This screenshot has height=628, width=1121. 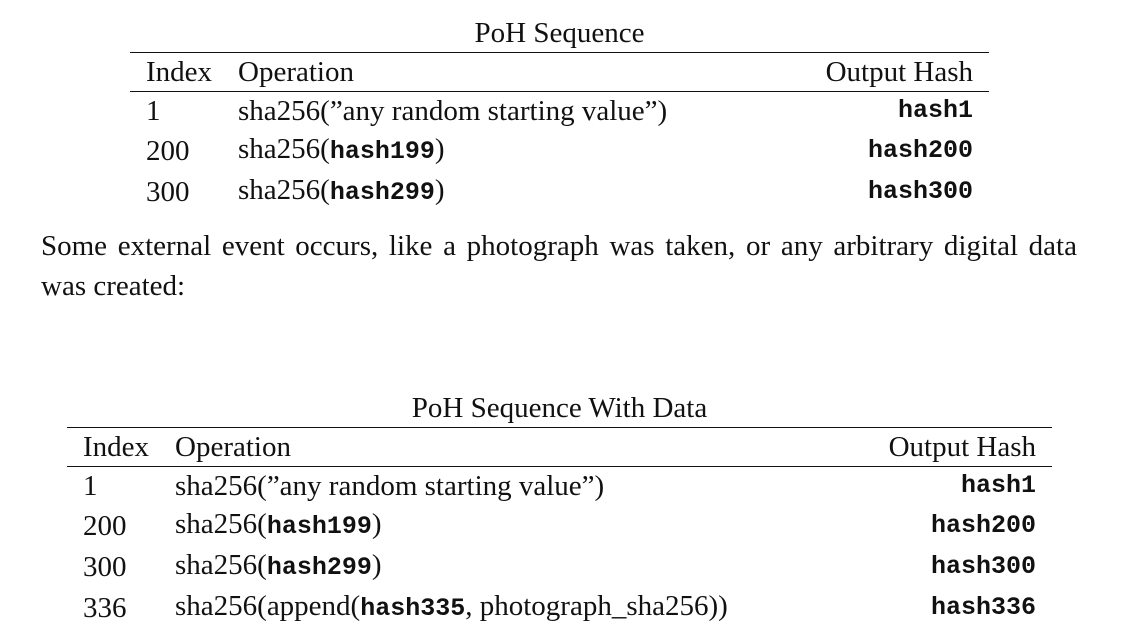 What do you see at coordinates (983, 607) in the screenshot?
I see `row-output-hash: hash336` at bounding box center [983, 607].